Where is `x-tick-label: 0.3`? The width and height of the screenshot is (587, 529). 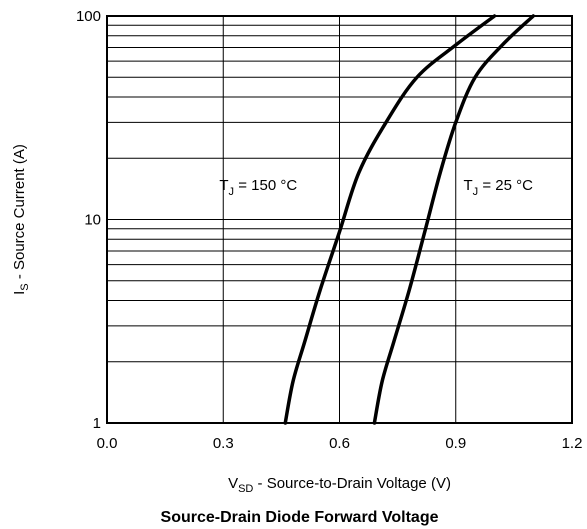
x-tick-label: 0.3 is located at coordinates (223, 443).